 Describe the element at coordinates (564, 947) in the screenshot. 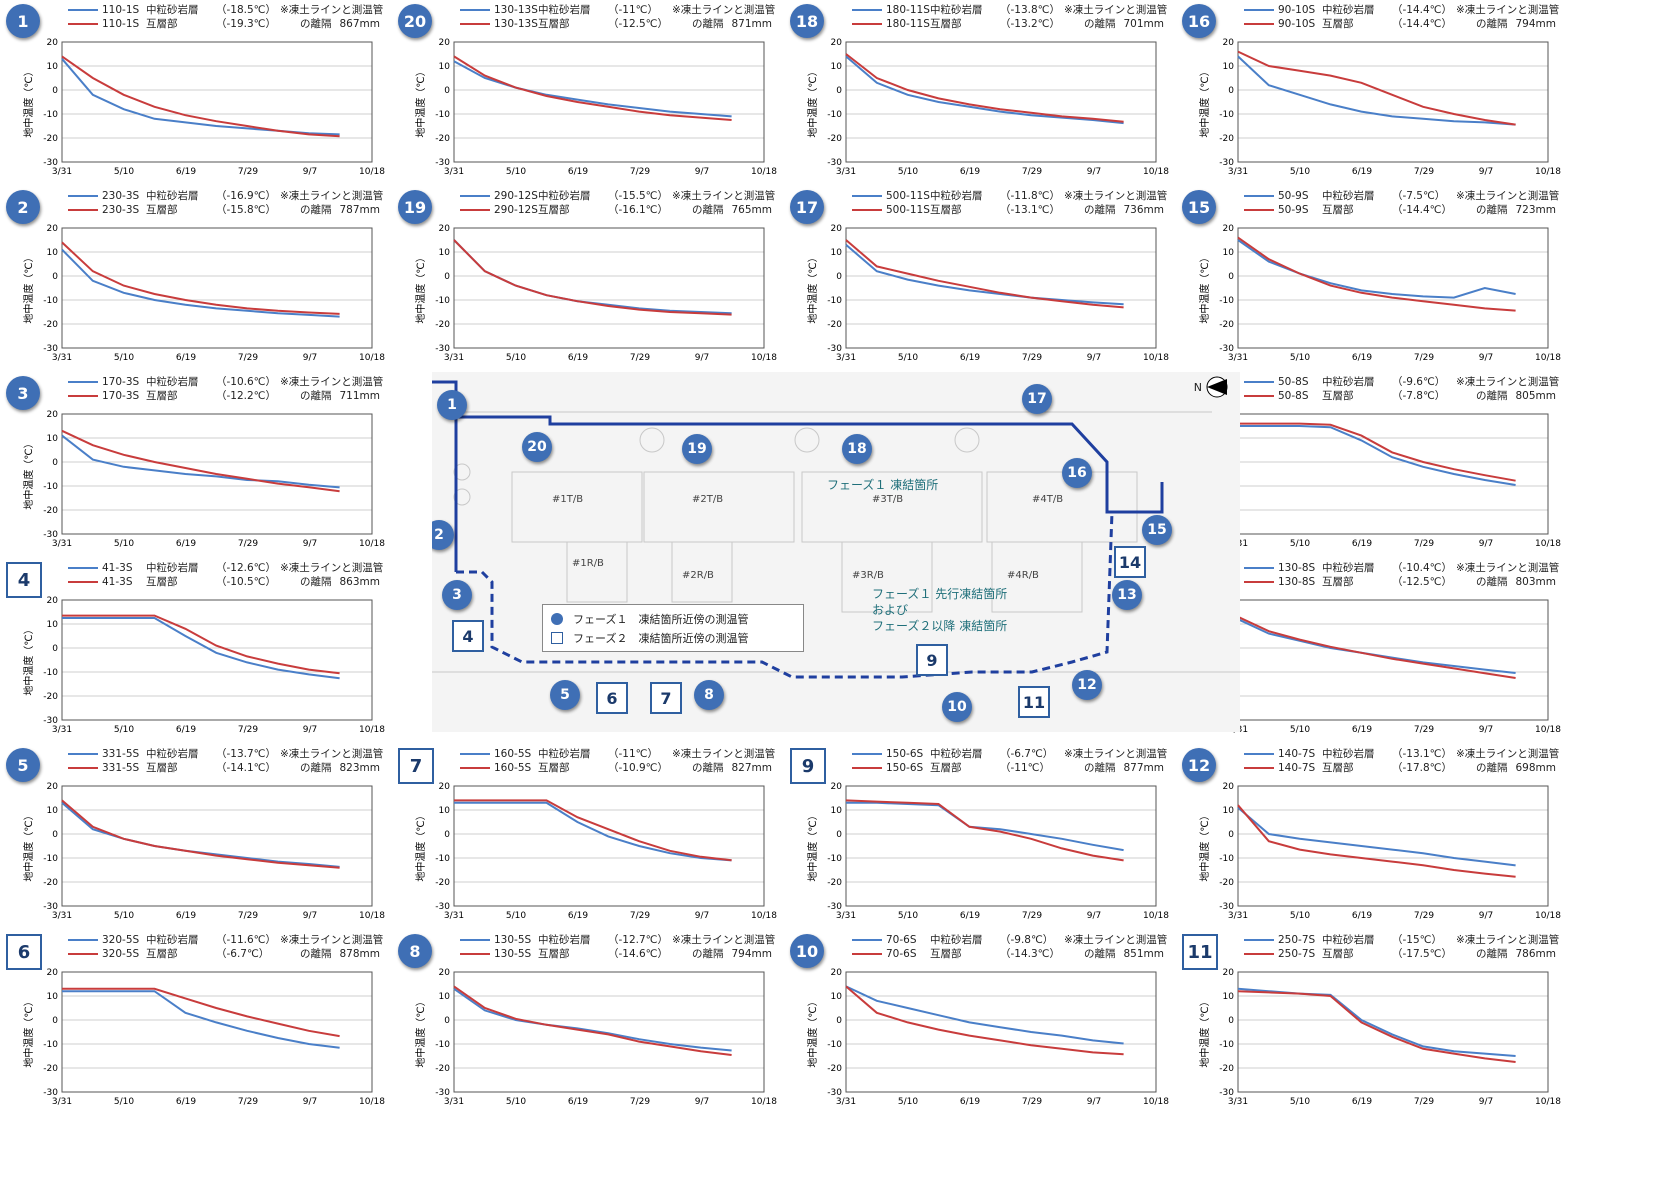

I see `panel-legend: 130-5S 中粒砂岩層 （-12.7℃） 130-5S 互層部 （-14.6℃）` at that location.